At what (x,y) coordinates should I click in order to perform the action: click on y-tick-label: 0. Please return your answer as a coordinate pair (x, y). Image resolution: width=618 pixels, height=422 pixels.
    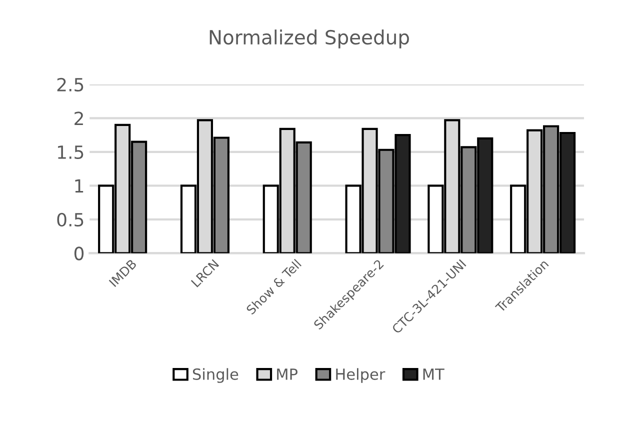
    Looking at the image, I should click on (79, 253).